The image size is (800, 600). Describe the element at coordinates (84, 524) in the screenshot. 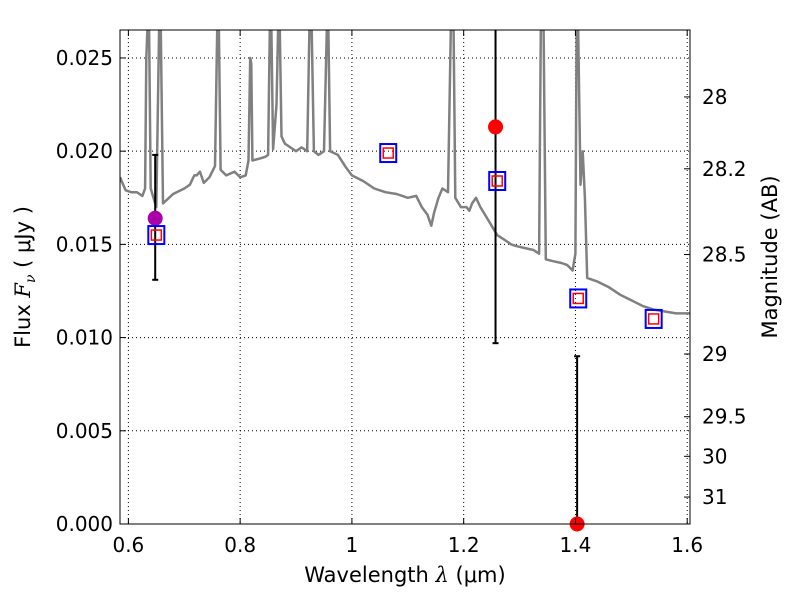

I see `y-tick-label: 0.000` at that location.